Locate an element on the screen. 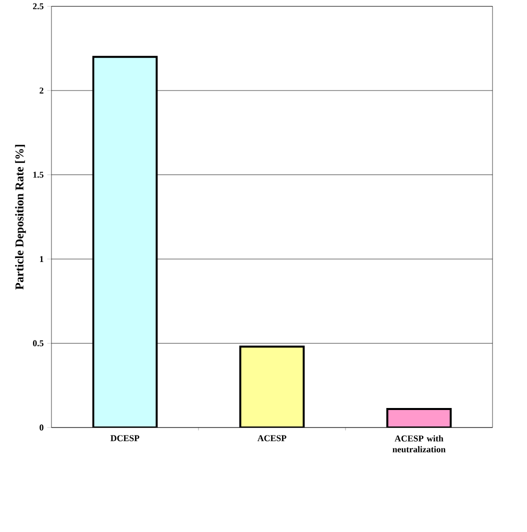  y-tick-label: 2 is located at coordinates (42, 91).